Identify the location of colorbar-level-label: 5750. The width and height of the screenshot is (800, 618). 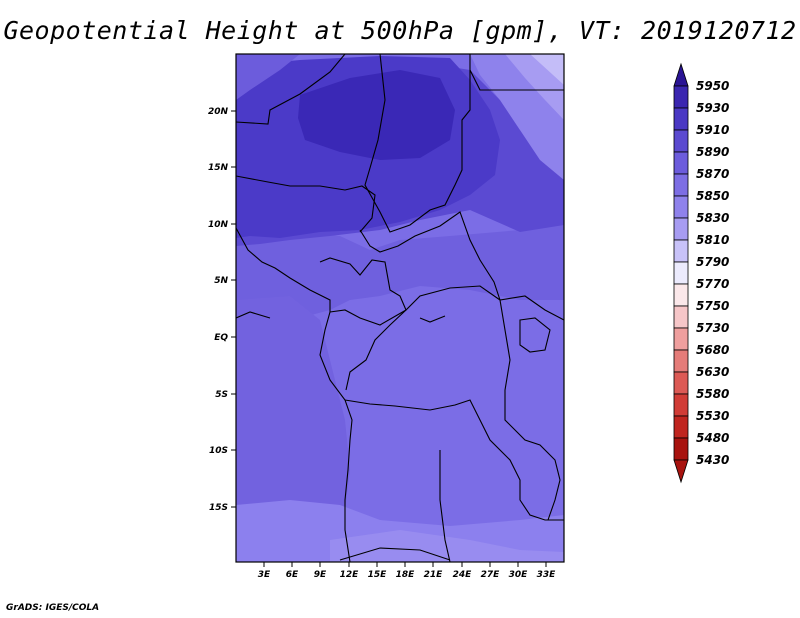
(712, 306).